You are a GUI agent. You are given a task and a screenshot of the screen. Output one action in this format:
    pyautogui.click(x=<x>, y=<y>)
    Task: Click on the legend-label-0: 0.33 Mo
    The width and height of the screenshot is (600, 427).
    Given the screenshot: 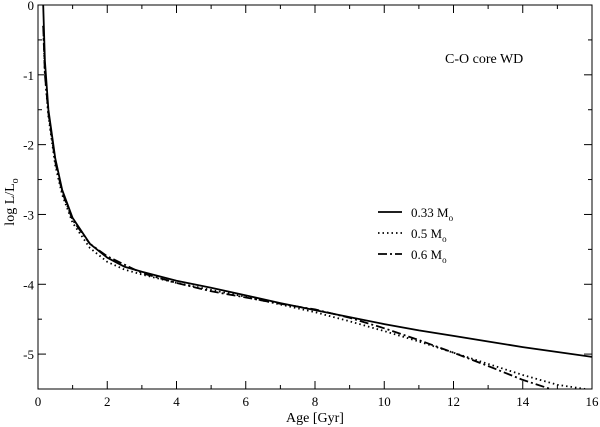 What is the action you would take?
    pyautogui.click(x=432, y=214)
    